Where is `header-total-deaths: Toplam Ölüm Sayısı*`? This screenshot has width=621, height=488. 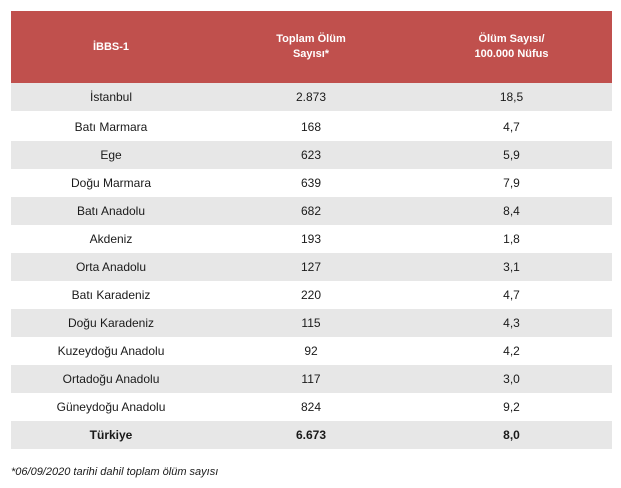
header-total-deaths: Toplam Ölüm Sayısı* is located at coordinates (311, 47).